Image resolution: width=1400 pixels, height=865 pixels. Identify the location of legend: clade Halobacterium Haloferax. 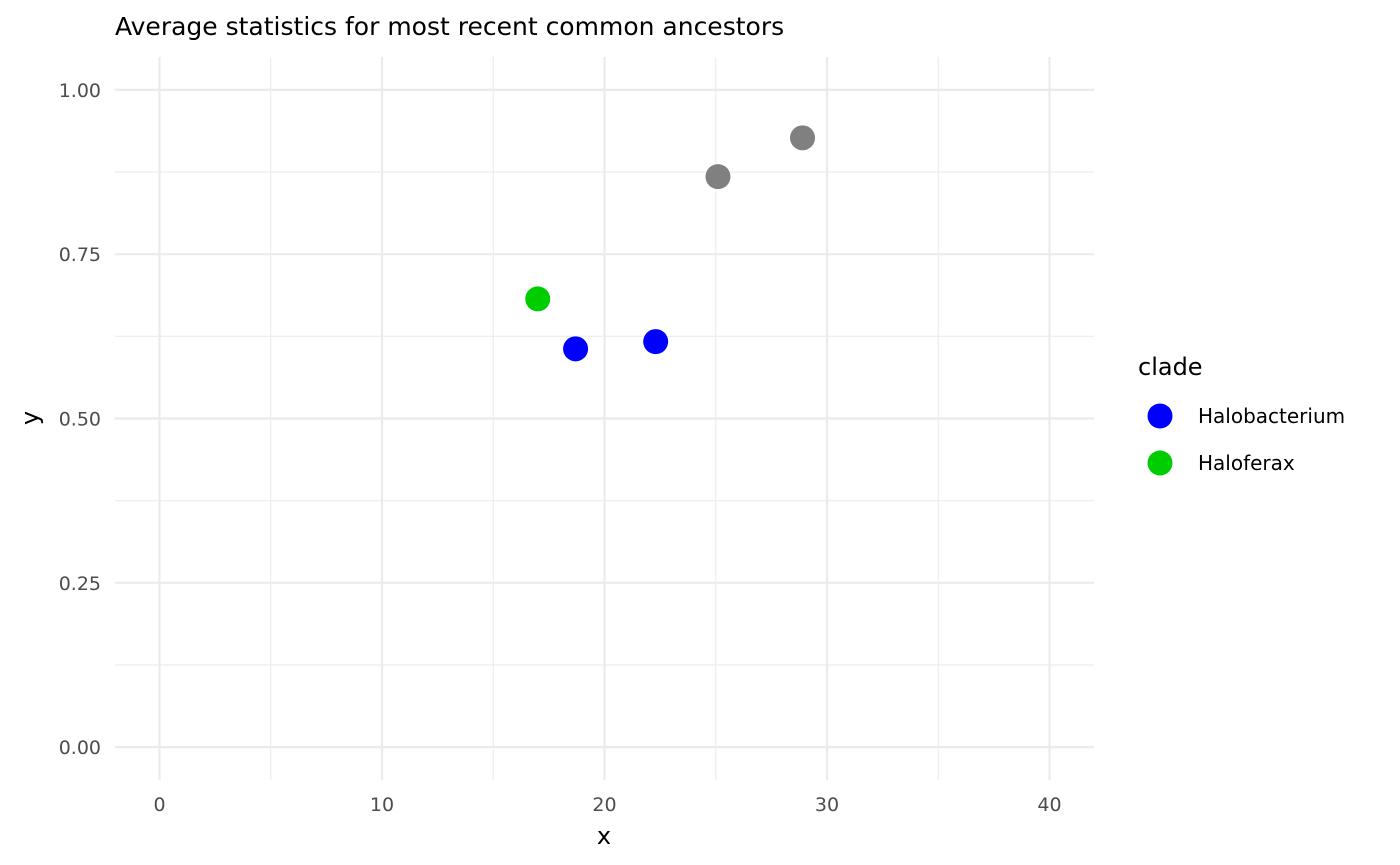
(1241, 414).